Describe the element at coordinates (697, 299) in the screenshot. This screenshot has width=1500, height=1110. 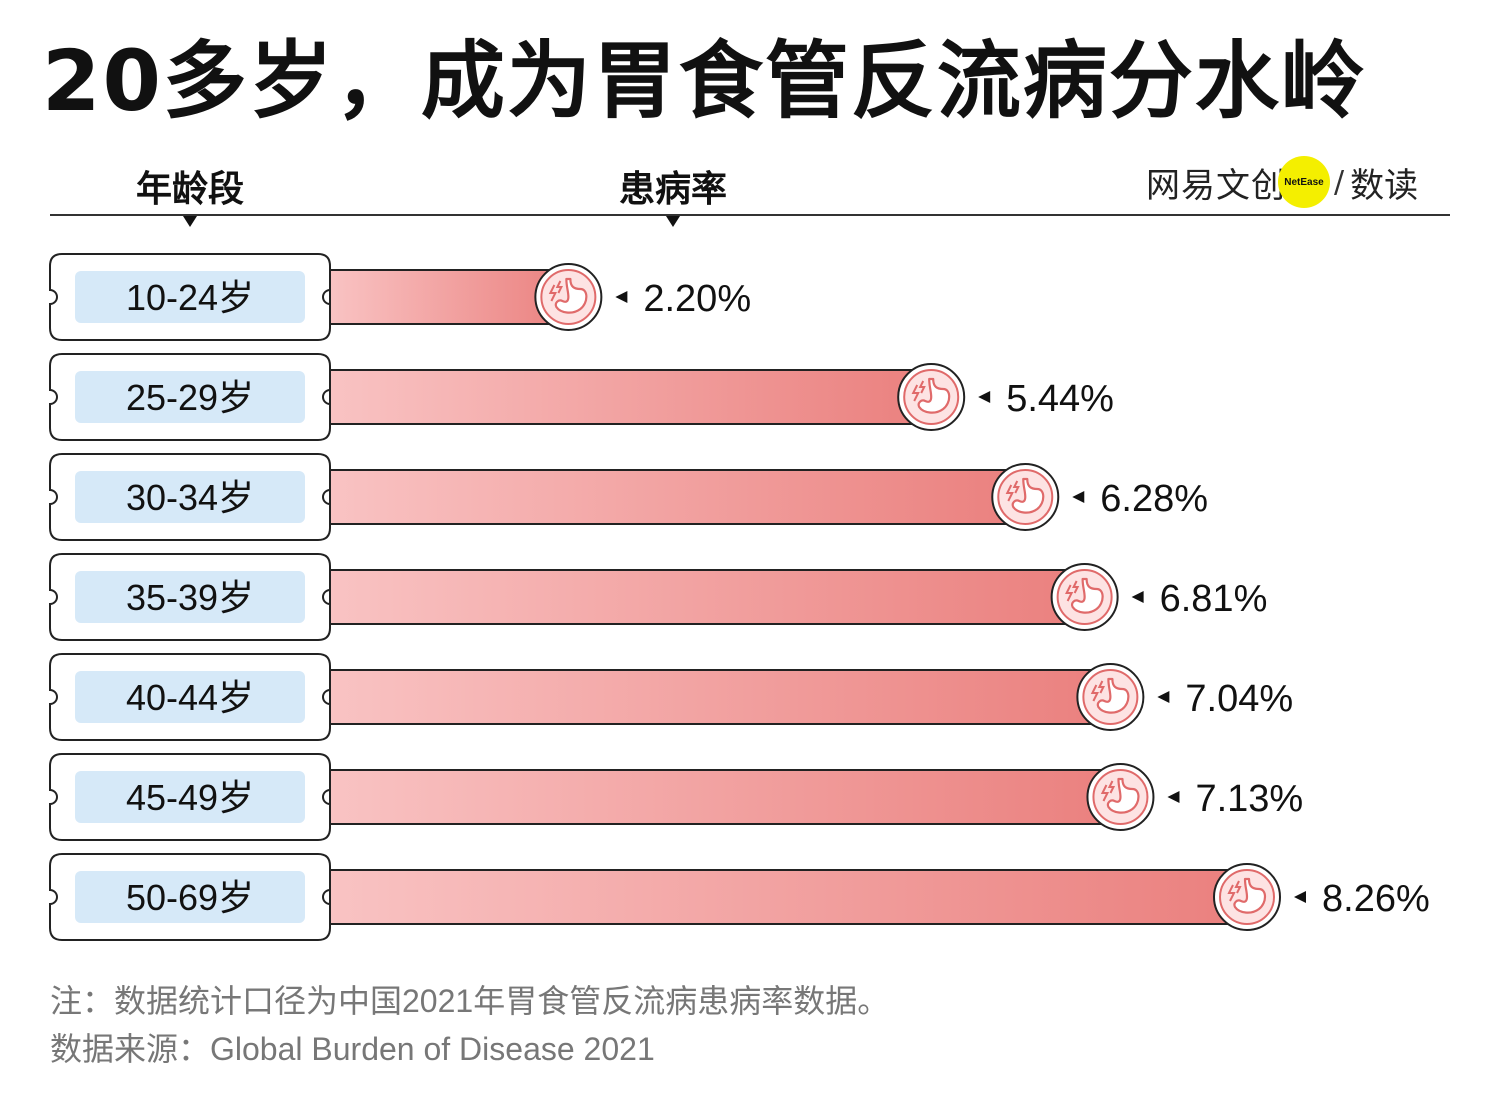
I see `value-label: 2.20%` at that location.